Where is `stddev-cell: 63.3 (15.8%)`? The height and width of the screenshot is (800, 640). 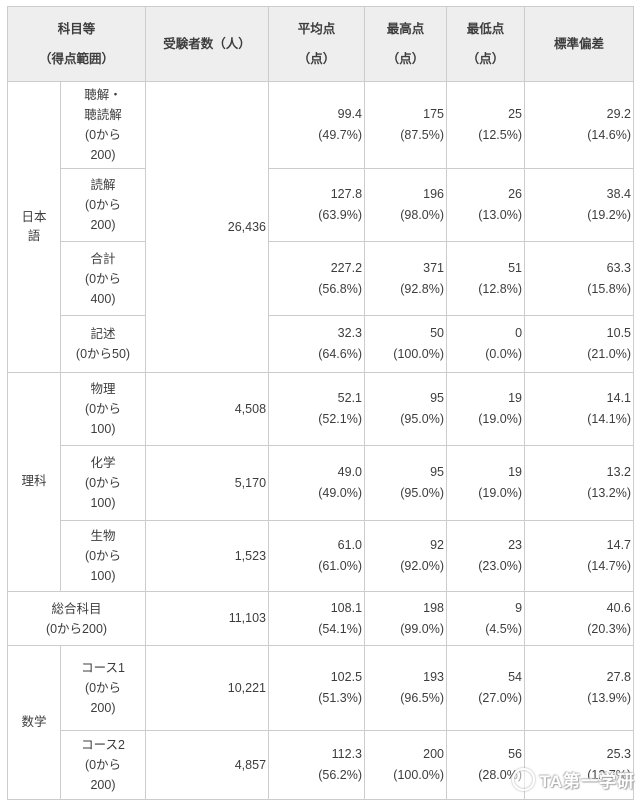
stddev-cell: 63.3 (15.8%) is located at coordinates (579, 278).